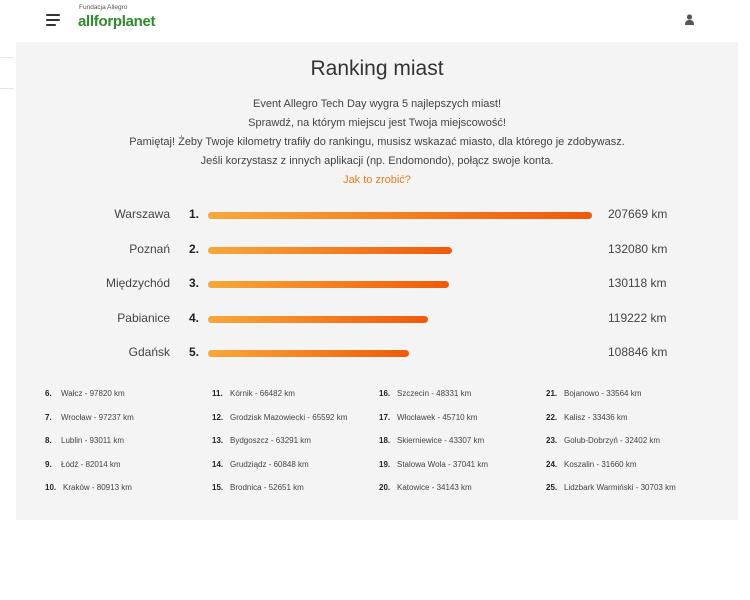  Describe the element at coordinates (270, 440) in the screenshot. I see `city-entry: Bydgoszcz - 63291 km` at that location.